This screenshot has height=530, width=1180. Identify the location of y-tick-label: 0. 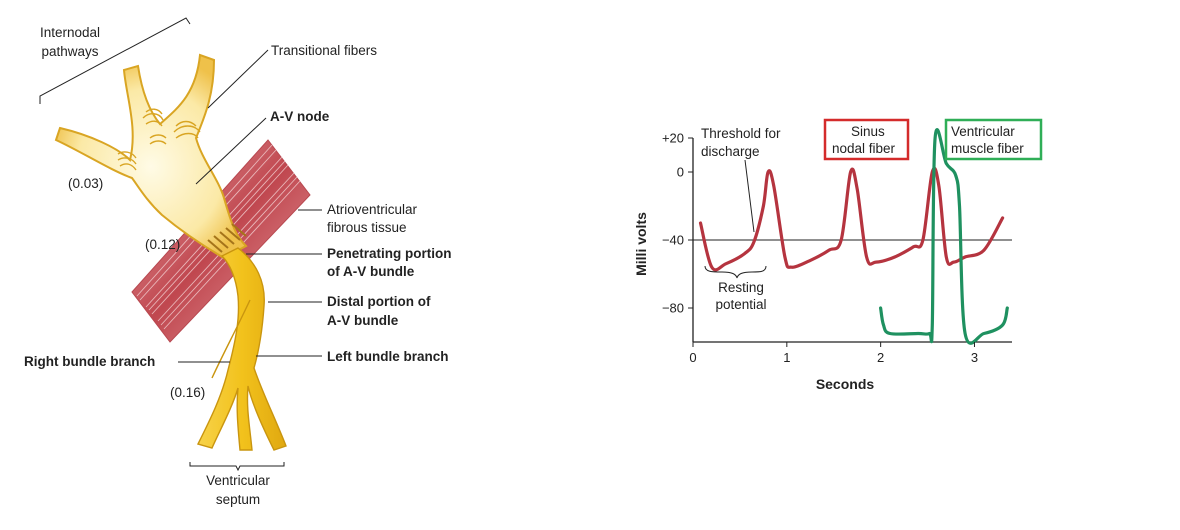
(680, 172).